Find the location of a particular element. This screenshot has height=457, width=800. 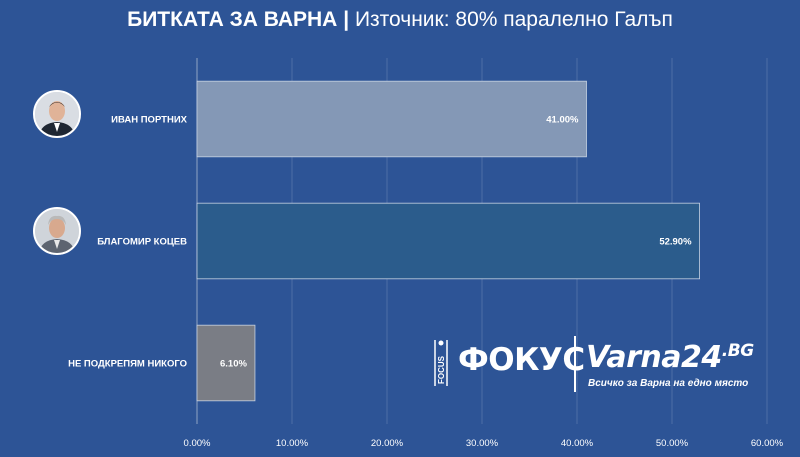

x-tick-label: 60.00% is located at coordinates (767, 443).